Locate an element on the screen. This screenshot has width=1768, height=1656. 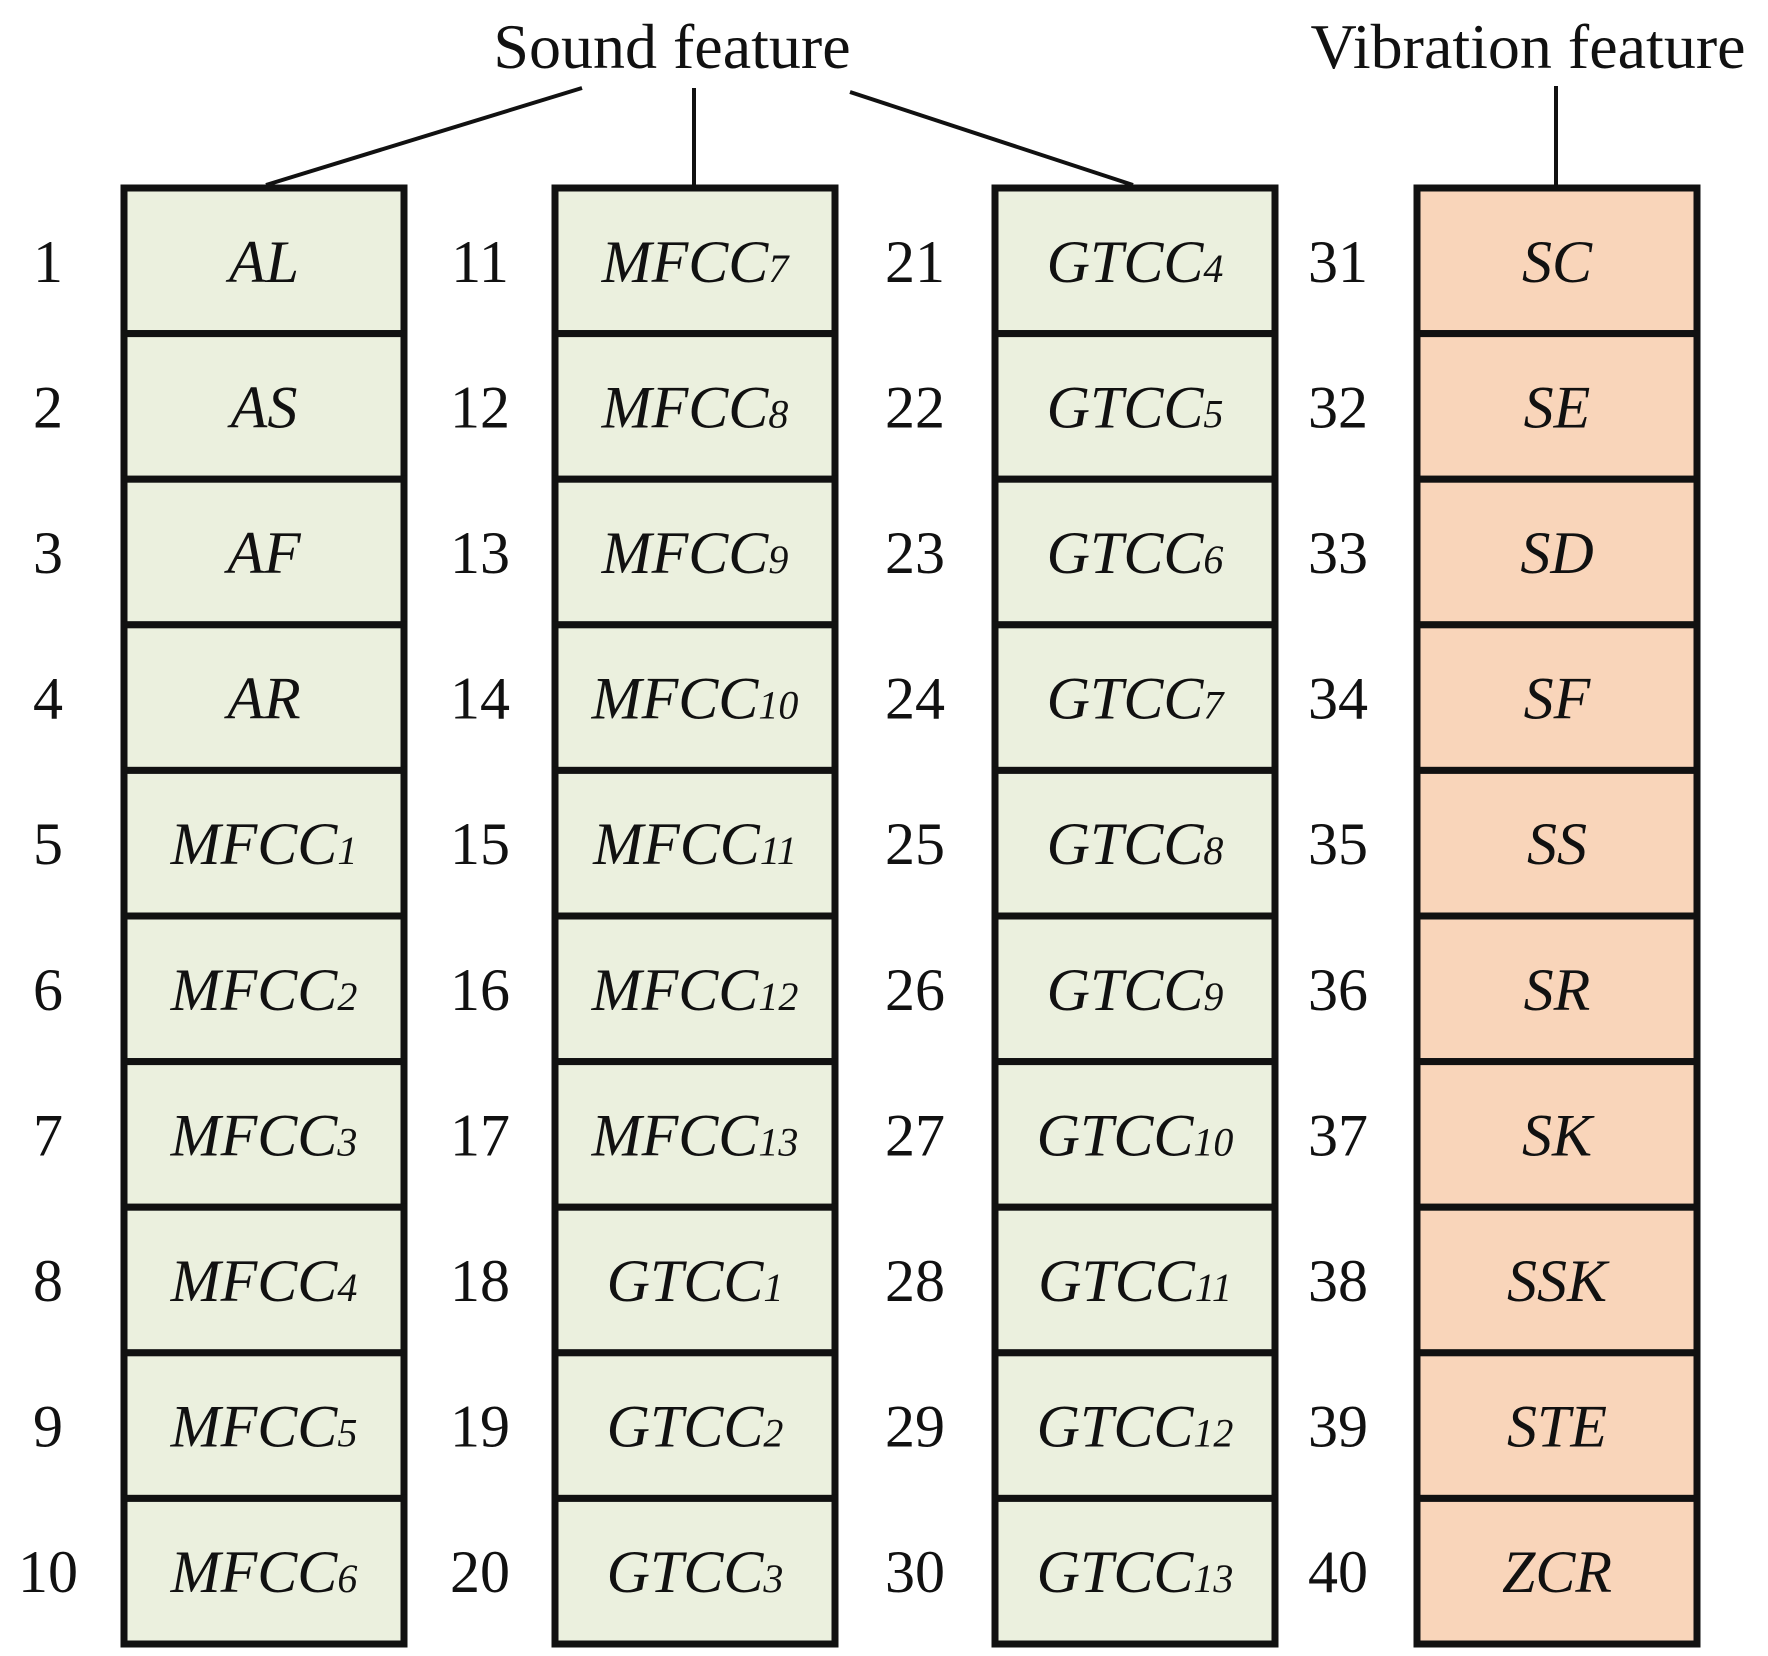
feature-name: MFCC3 is located at coordinates (264, 1135).